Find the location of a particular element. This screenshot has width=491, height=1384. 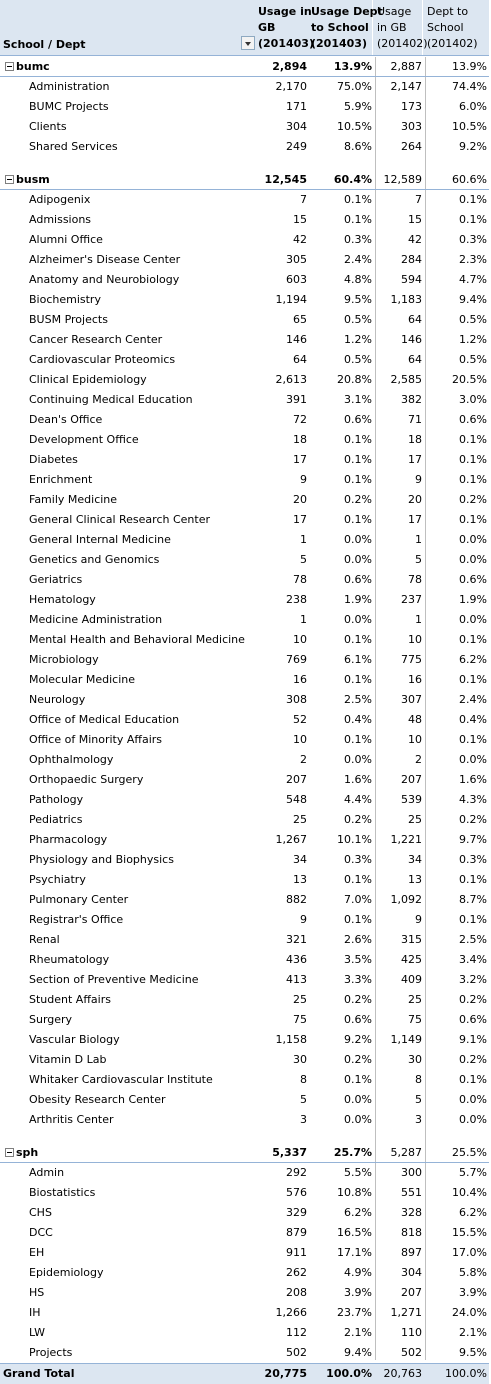

dept-row: Microbiology 769 6.1% 775 6.2% is located at coordinates (244, 660).